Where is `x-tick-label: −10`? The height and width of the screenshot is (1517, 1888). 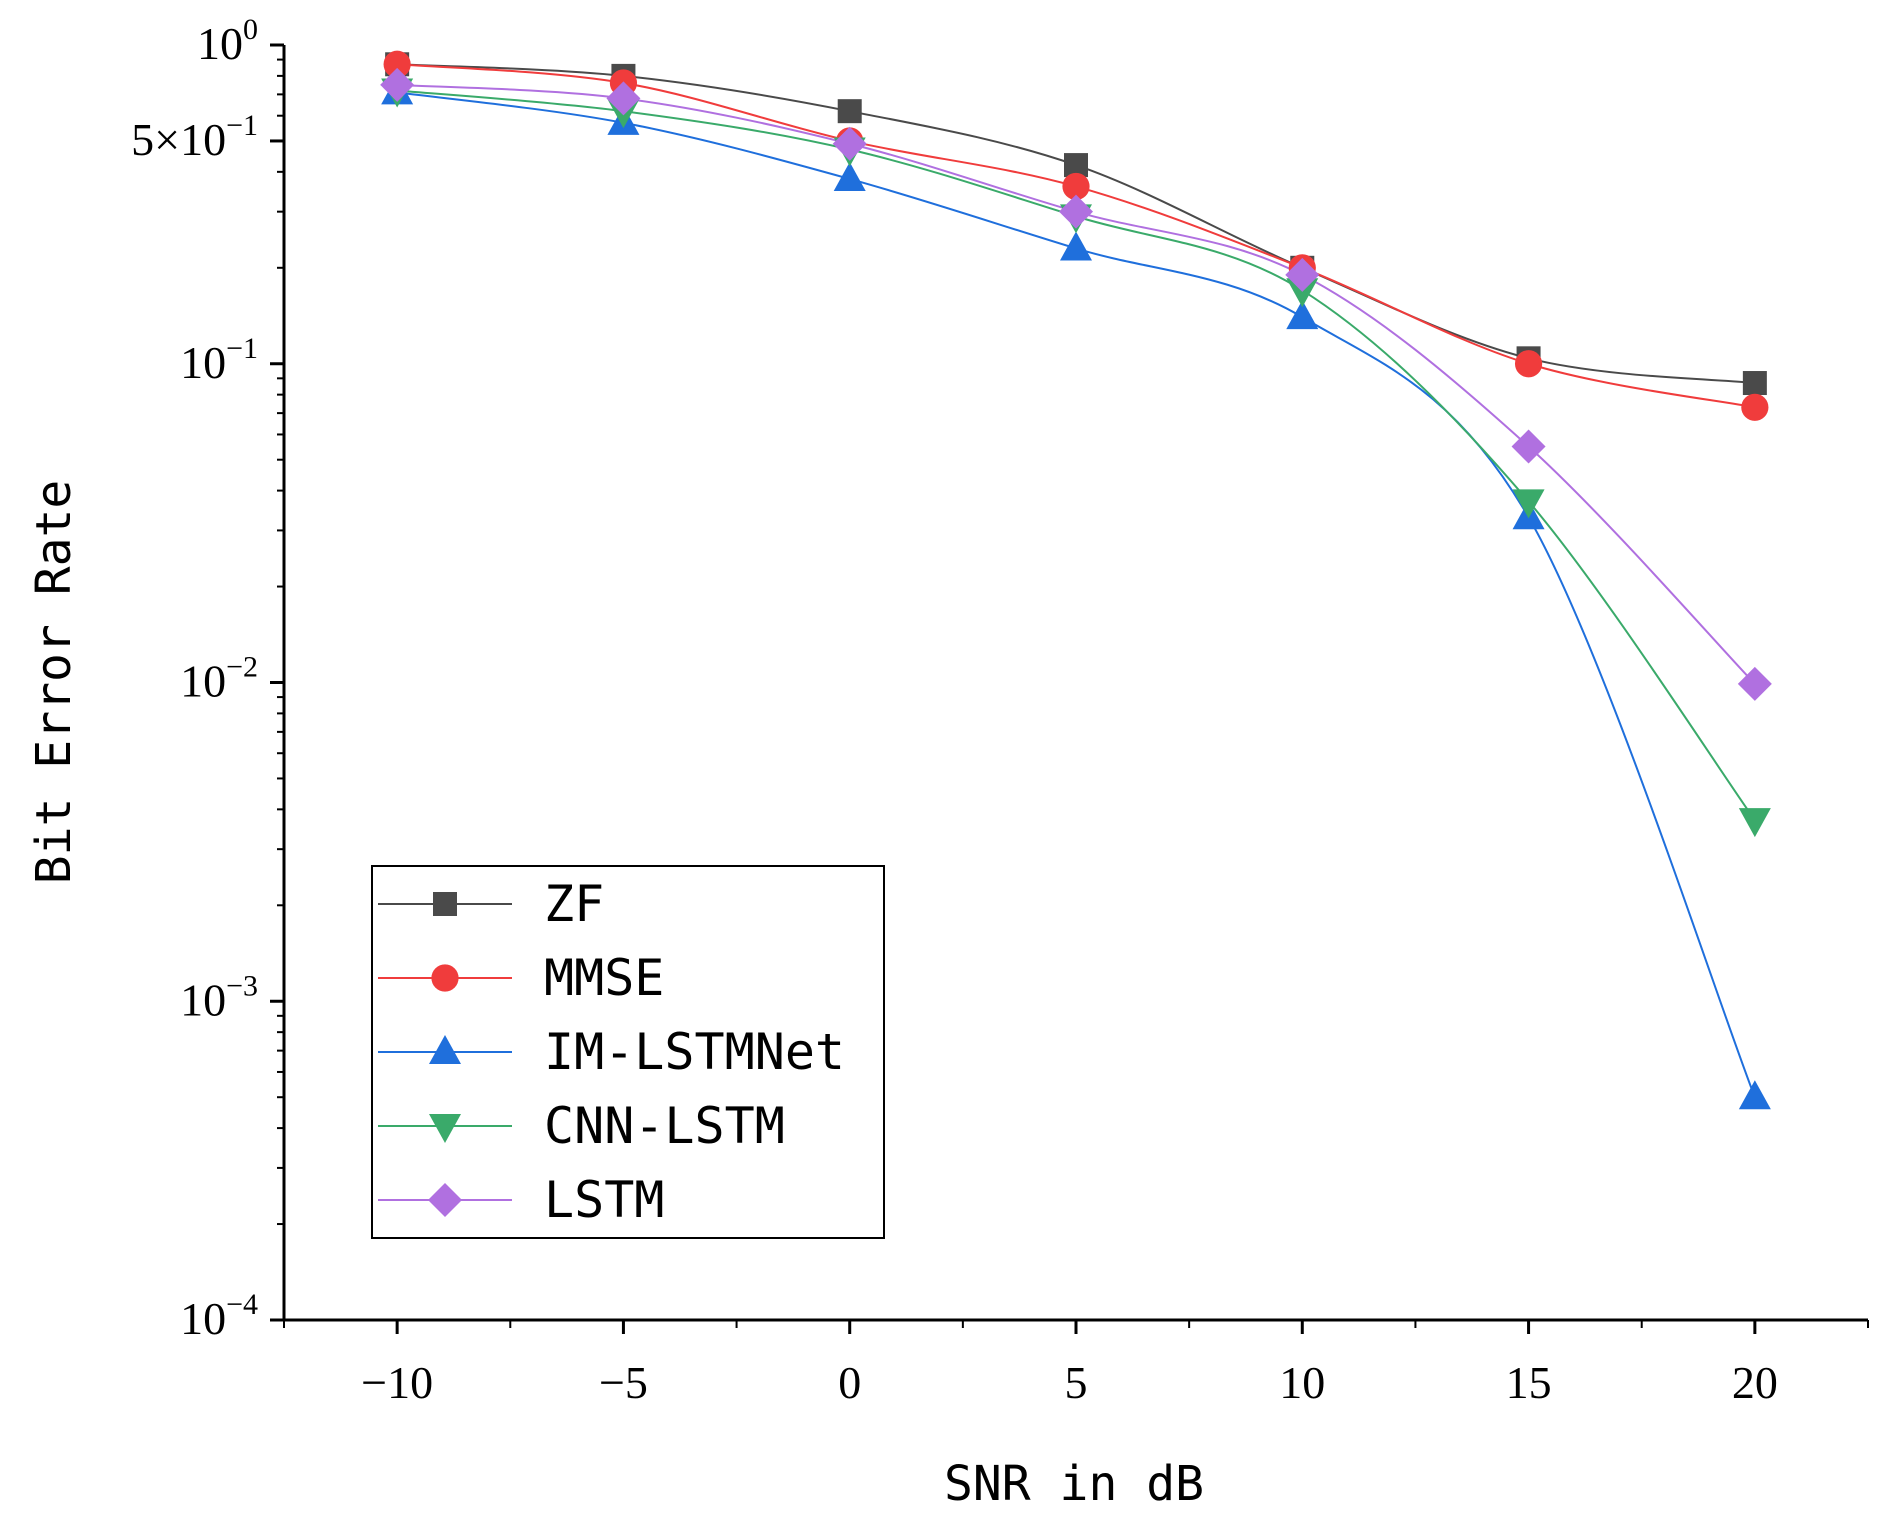
x-tick-label: −10 is located at coordinates (397, 1382).